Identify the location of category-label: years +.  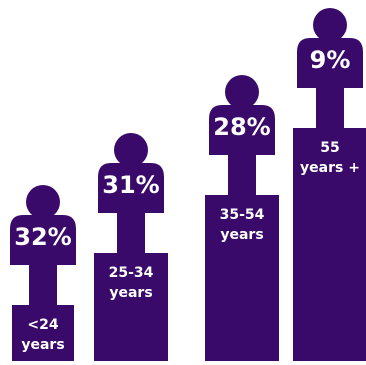
(330, 168).